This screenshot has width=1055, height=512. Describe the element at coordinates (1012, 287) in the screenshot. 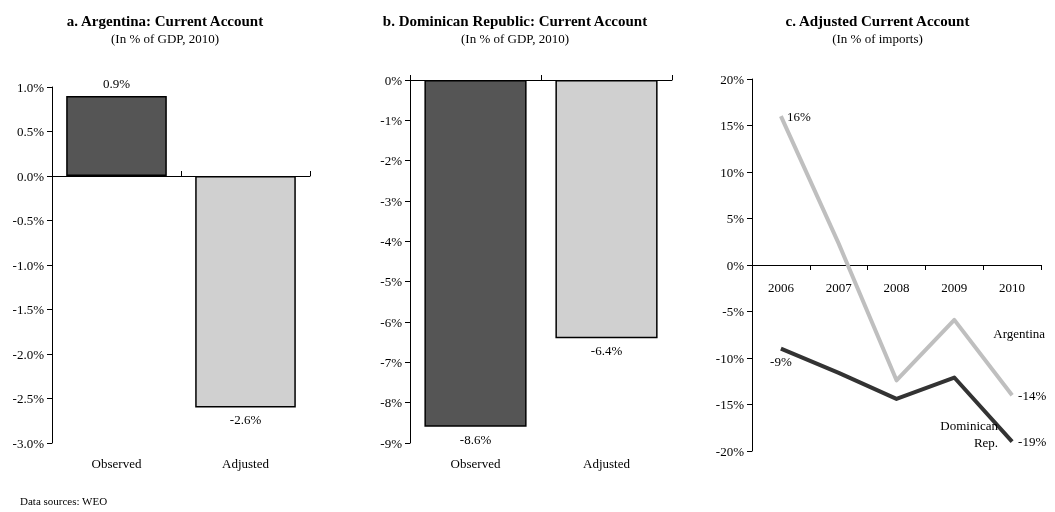

I see `x-tick-label: 2010` at that location.